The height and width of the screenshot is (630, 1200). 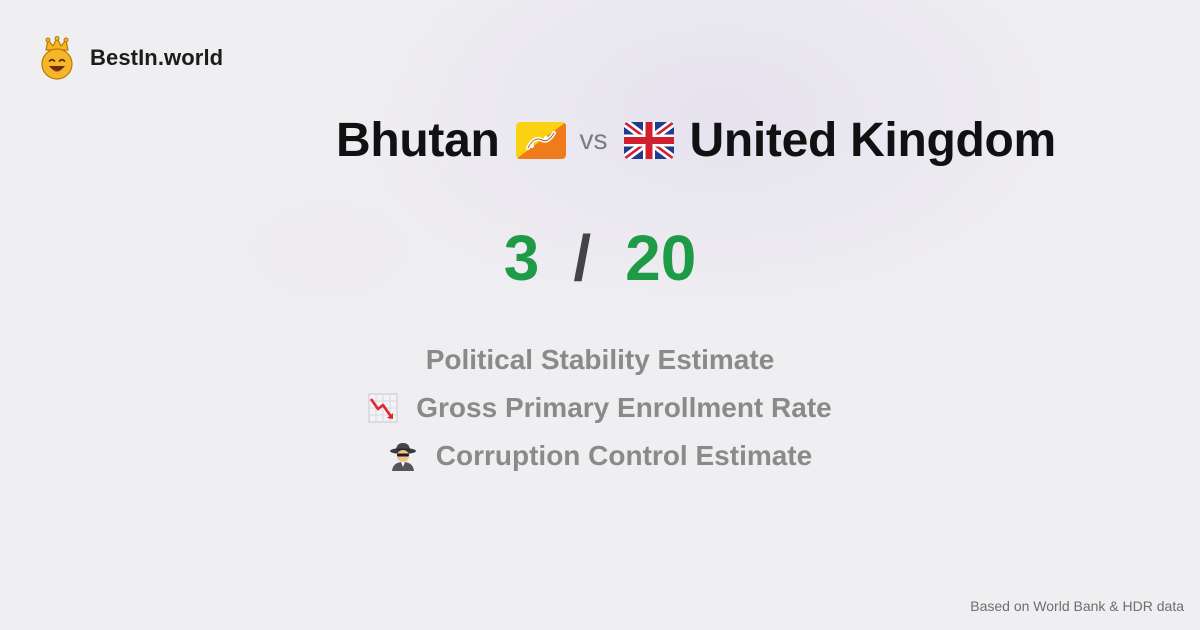 I want to click on data-source-note: Based on World Bank & HDR data, so click(x=1077, y=606).